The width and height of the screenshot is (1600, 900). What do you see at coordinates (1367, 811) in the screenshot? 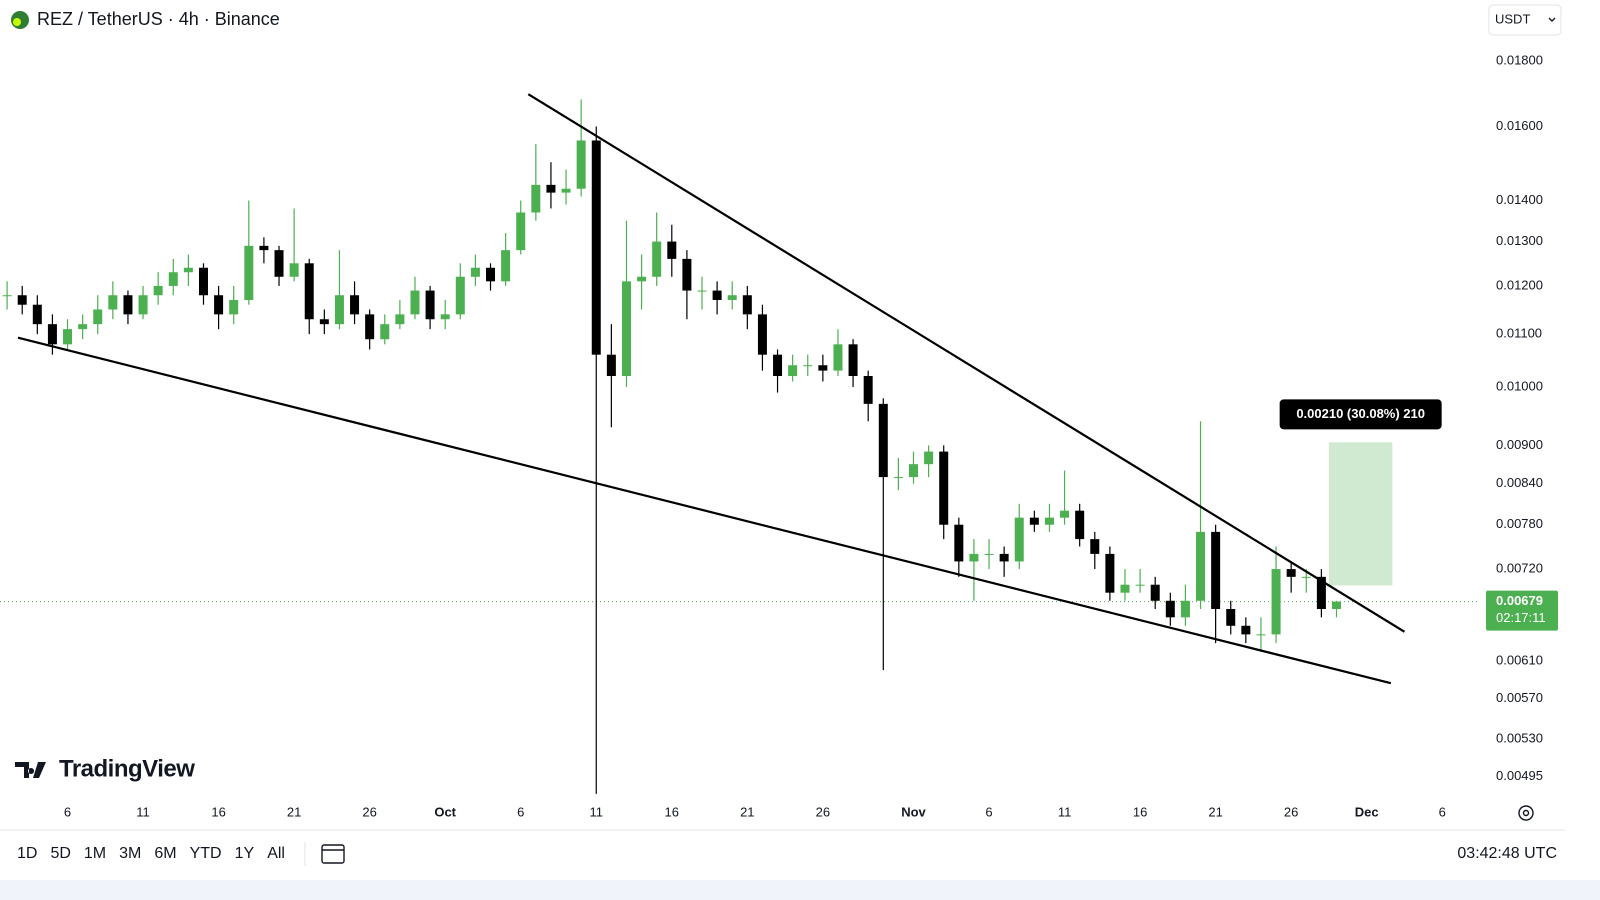
I see `x-tick-label: Dec` at bounding box center [1367, 811].